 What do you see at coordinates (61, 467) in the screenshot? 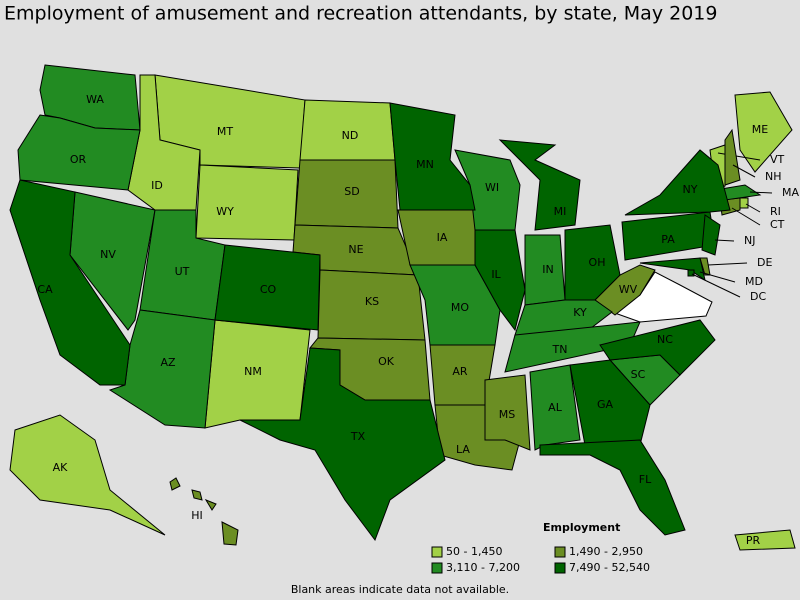
I see `state-label: AK` at bounding box center [61, 467].